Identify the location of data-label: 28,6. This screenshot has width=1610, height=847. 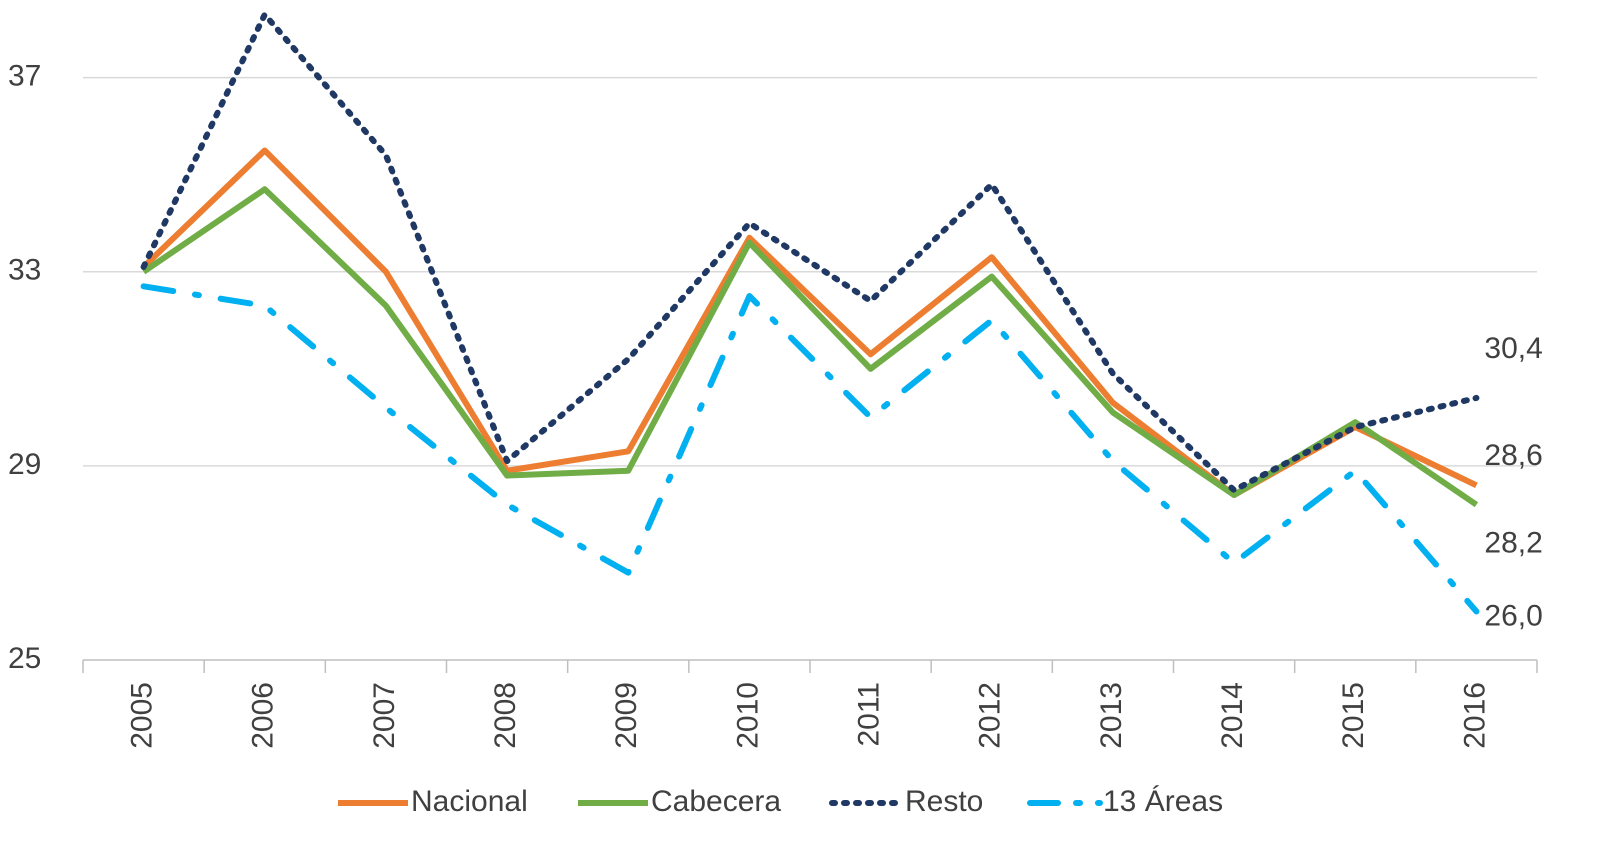
(1513, 455).